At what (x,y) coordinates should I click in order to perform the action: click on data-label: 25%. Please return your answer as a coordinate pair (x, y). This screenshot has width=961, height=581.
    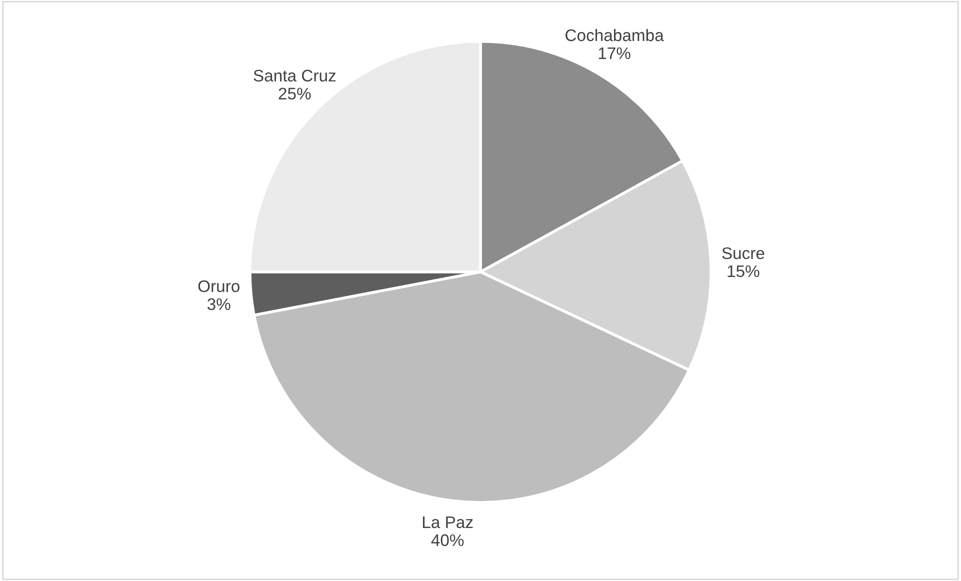
    Looking at the image, I should click on (294, 94).